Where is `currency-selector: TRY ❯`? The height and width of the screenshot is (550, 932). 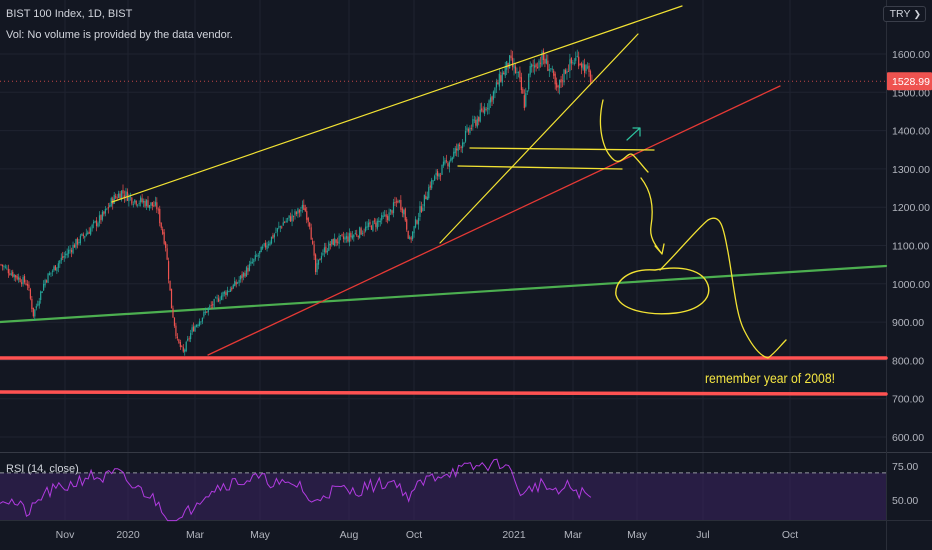 currency-selector: TRY ❯ is located at coordinates (904, 14).